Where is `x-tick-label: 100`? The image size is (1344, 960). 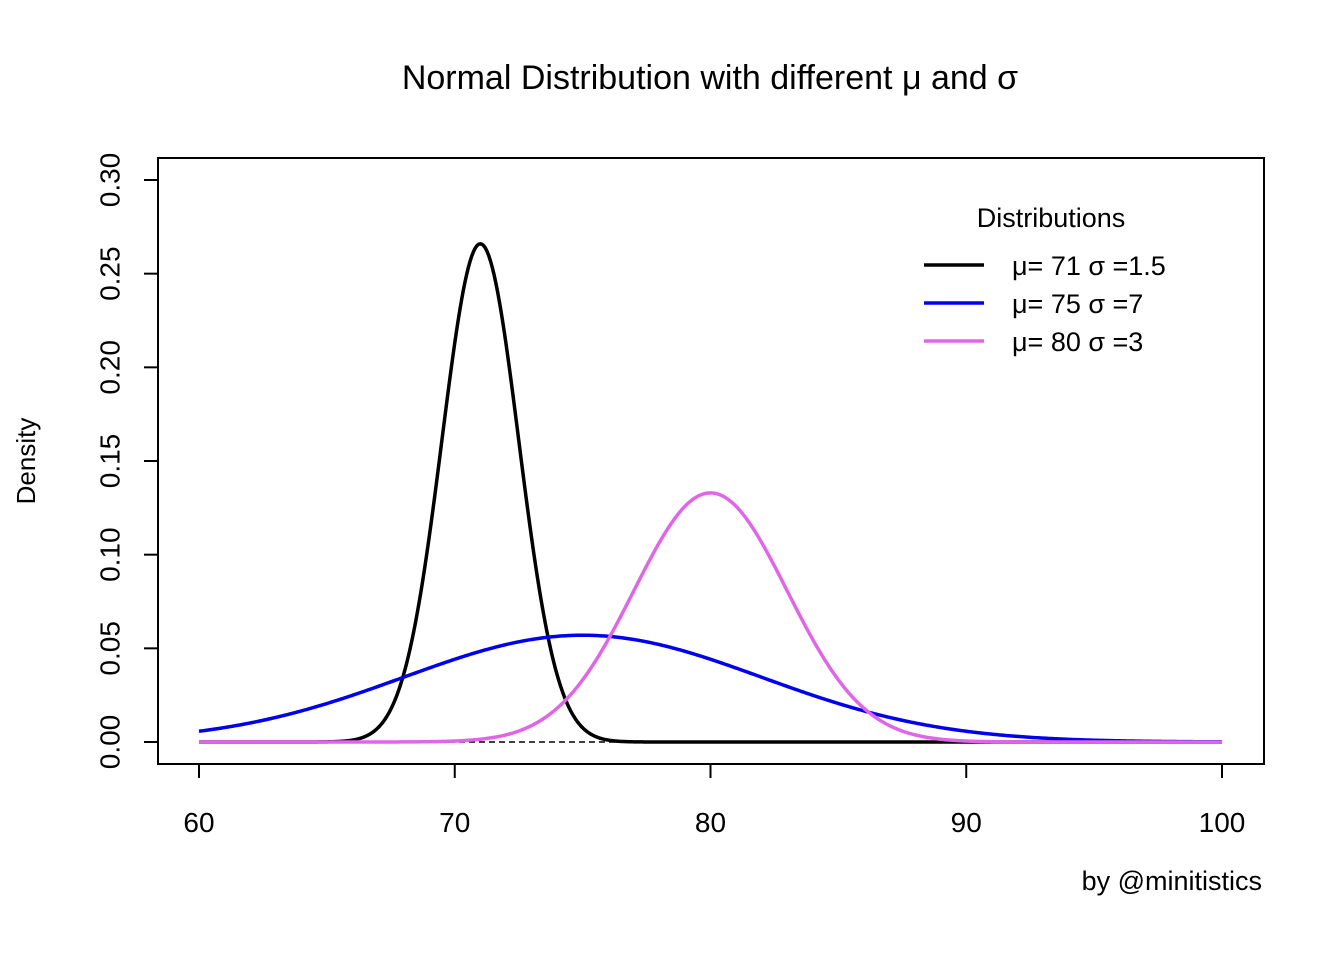
x-tick-label: 100 is located at coordinates (1222, 822).